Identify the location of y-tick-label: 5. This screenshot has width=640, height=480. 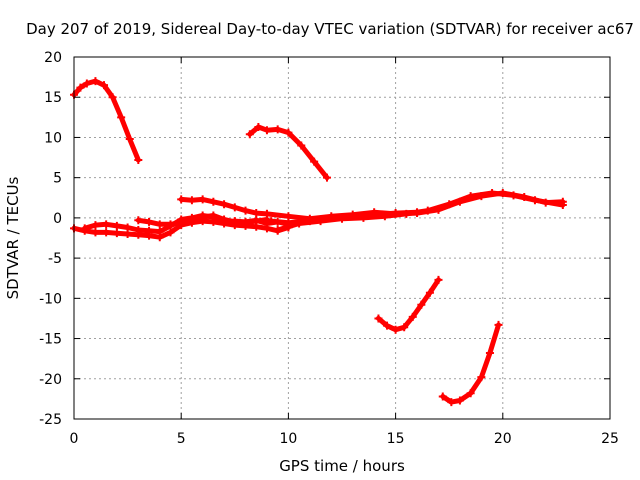
(57, 179).